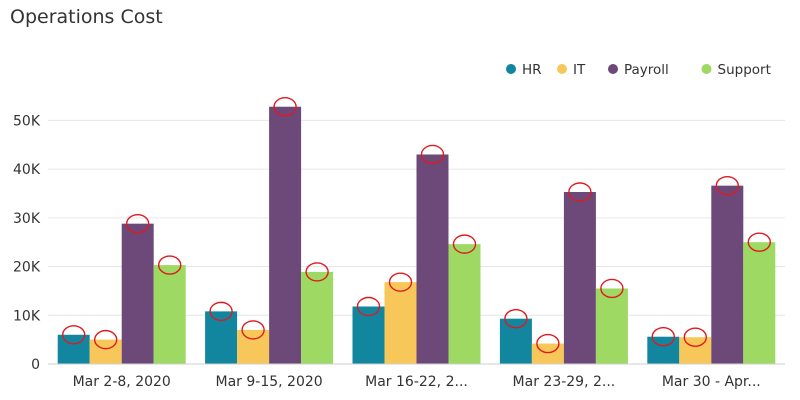 The height and width of the screenshot is (400, 800). I want to click on legend-marker-support, so click(706, 69).